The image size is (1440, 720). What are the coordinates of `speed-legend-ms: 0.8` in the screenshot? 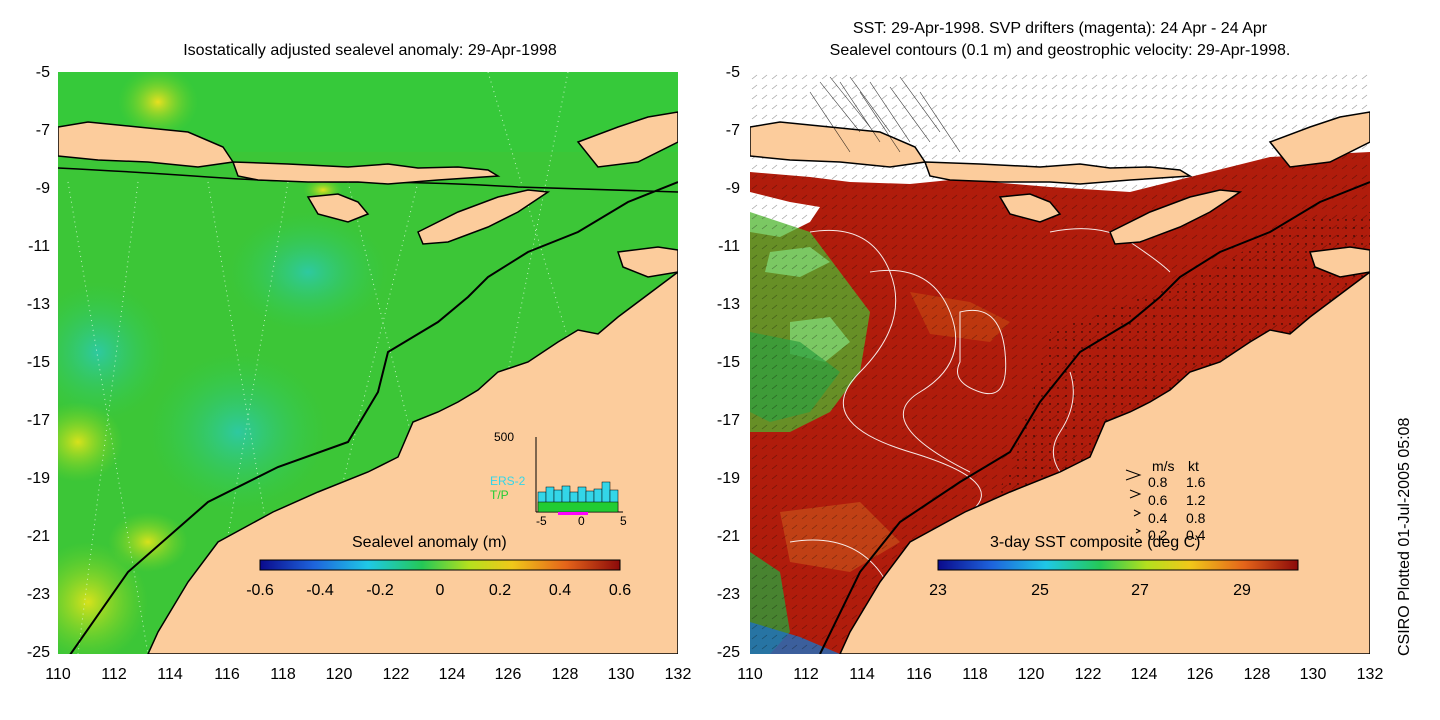 It's located at (1158, 482).